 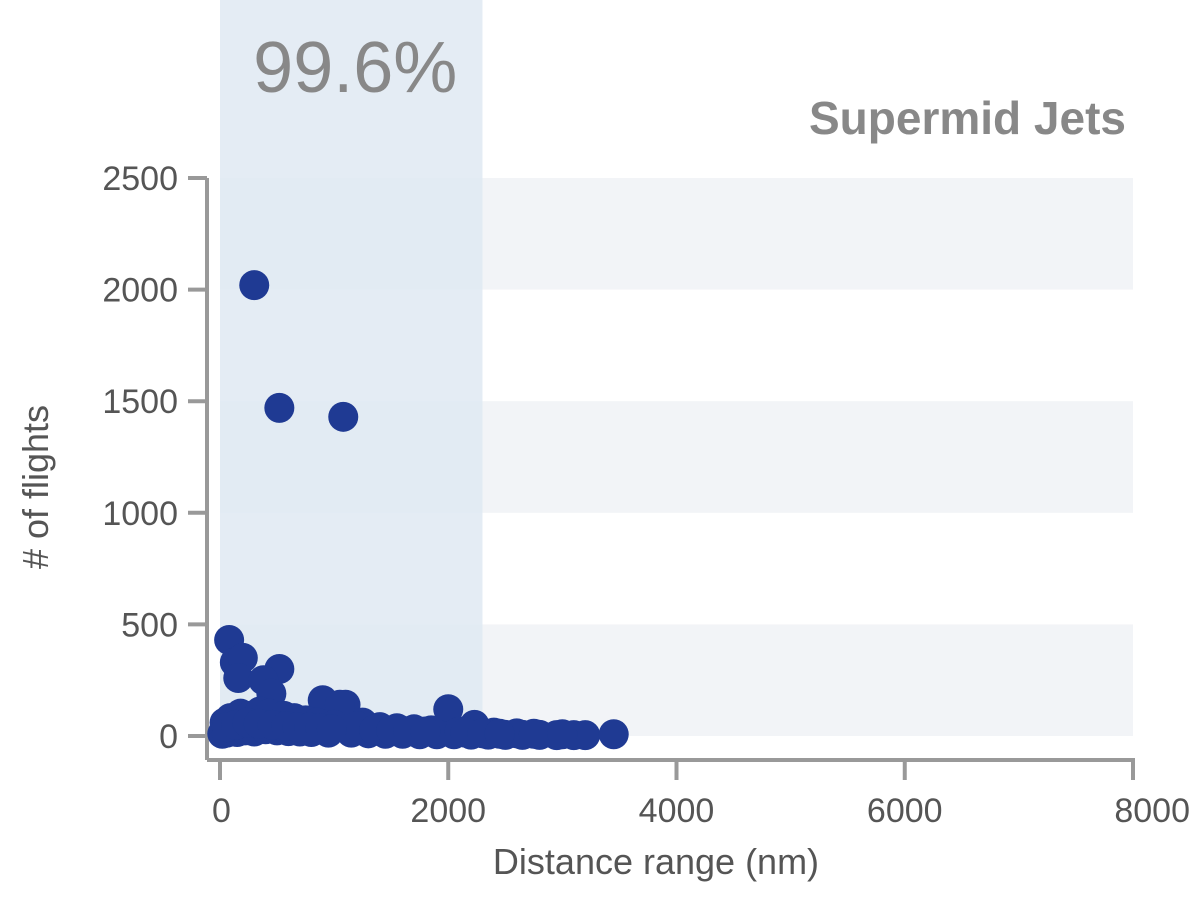 I want to click on y-tick-label: 500, so click(x=149, y=625).